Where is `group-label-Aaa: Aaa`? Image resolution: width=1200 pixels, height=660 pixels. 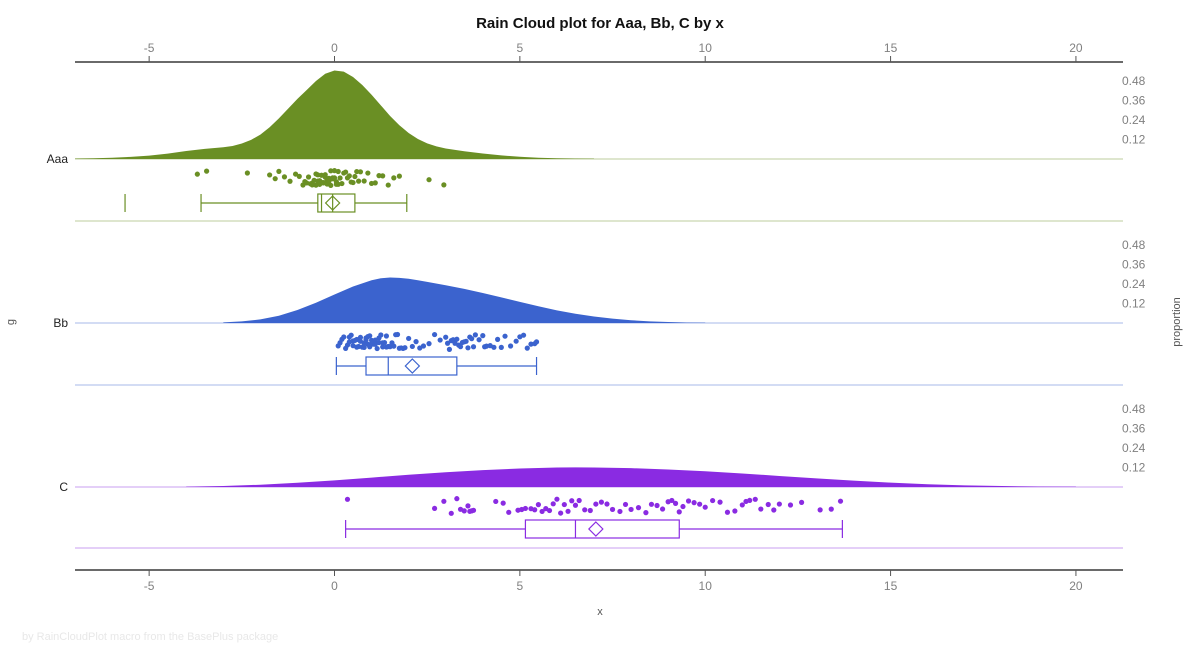
group-label-Aaa: Aaa is located at coordinates (58, 159).